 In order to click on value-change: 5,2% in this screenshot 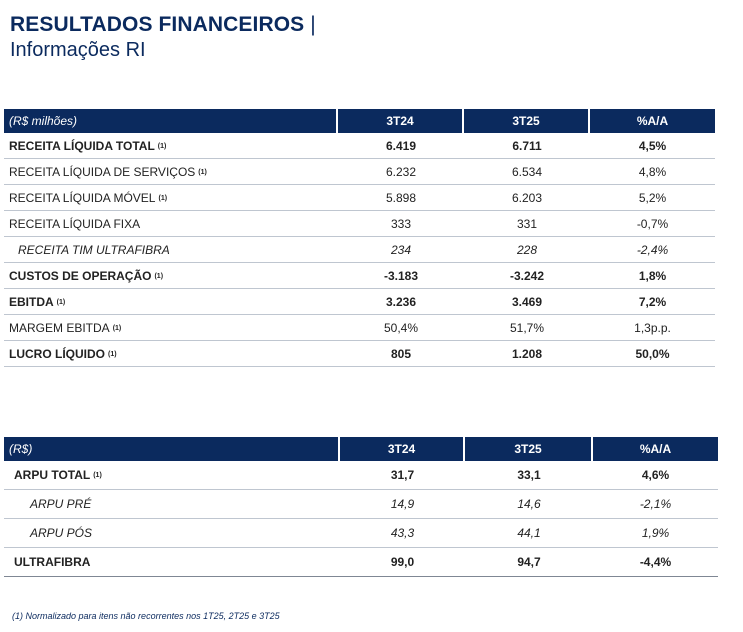, I will do `click(652, 198)`.